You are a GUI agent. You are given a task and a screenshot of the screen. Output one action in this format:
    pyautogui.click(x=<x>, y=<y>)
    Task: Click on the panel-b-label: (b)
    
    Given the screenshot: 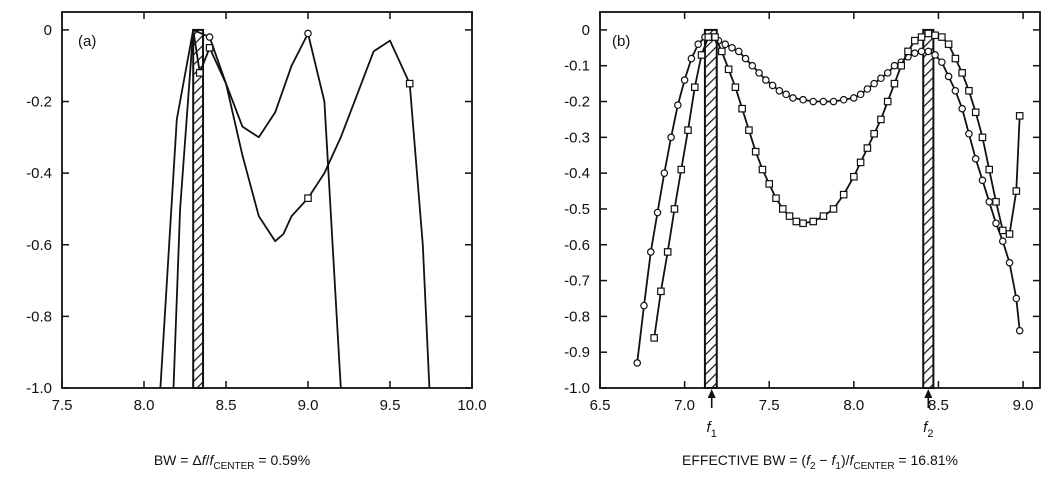 What is the action you would take?
    pyautogui.click(x=621, y=41)
    